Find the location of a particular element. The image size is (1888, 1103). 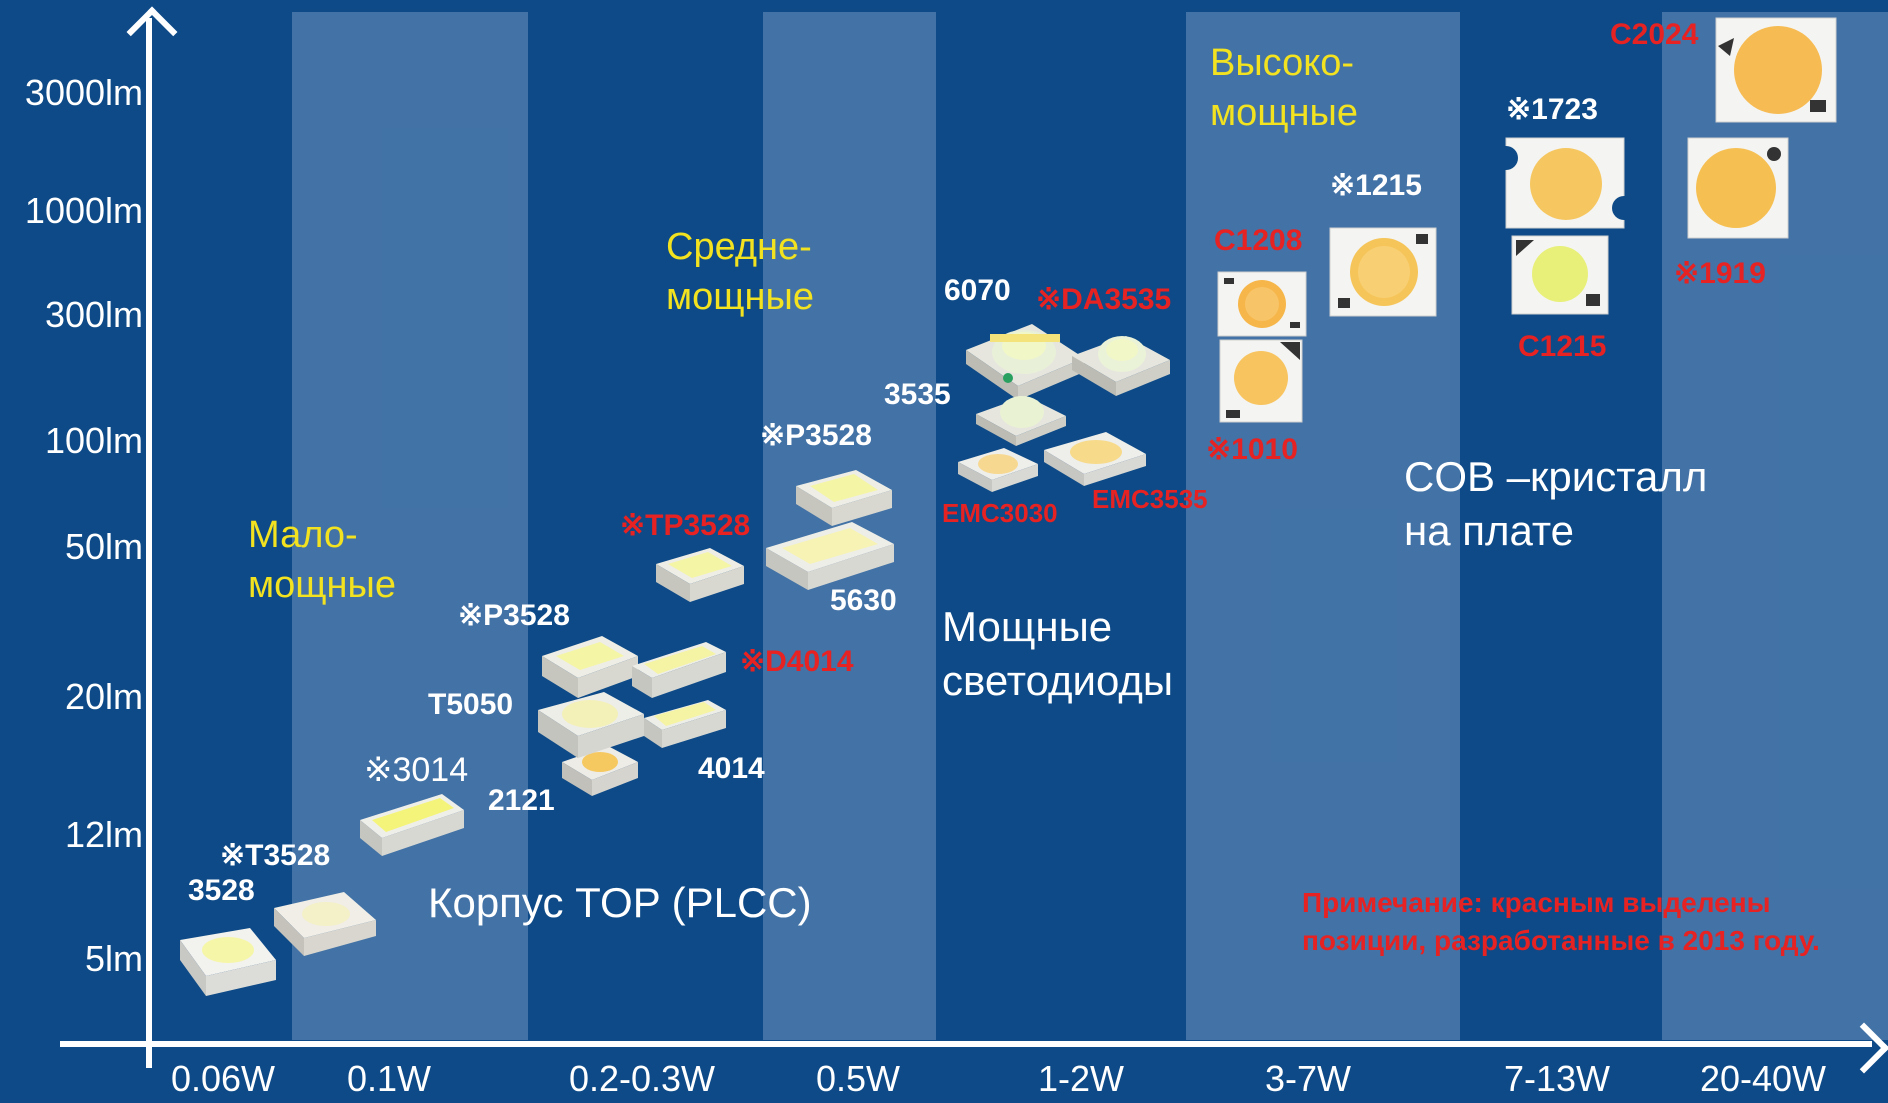

label-1723: ※1723 is located at coordinates (1552, 109).